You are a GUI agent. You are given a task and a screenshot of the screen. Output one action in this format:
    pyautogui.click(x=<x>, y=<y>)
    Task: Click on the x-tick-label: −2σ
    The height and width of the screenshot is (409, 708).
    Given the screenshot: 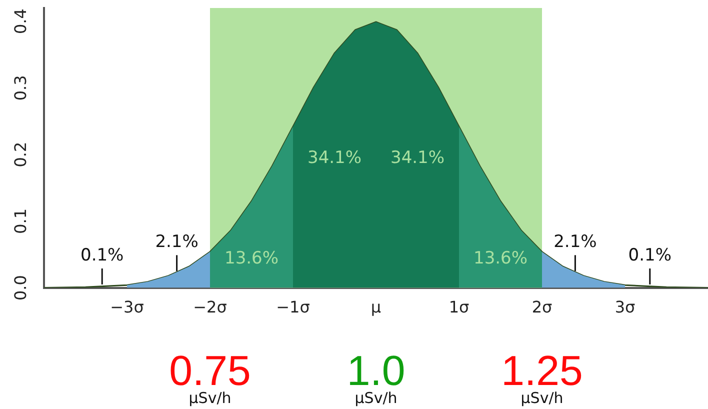 What is the action you would take?
    pyautogui.click(x=210, y=307)
    